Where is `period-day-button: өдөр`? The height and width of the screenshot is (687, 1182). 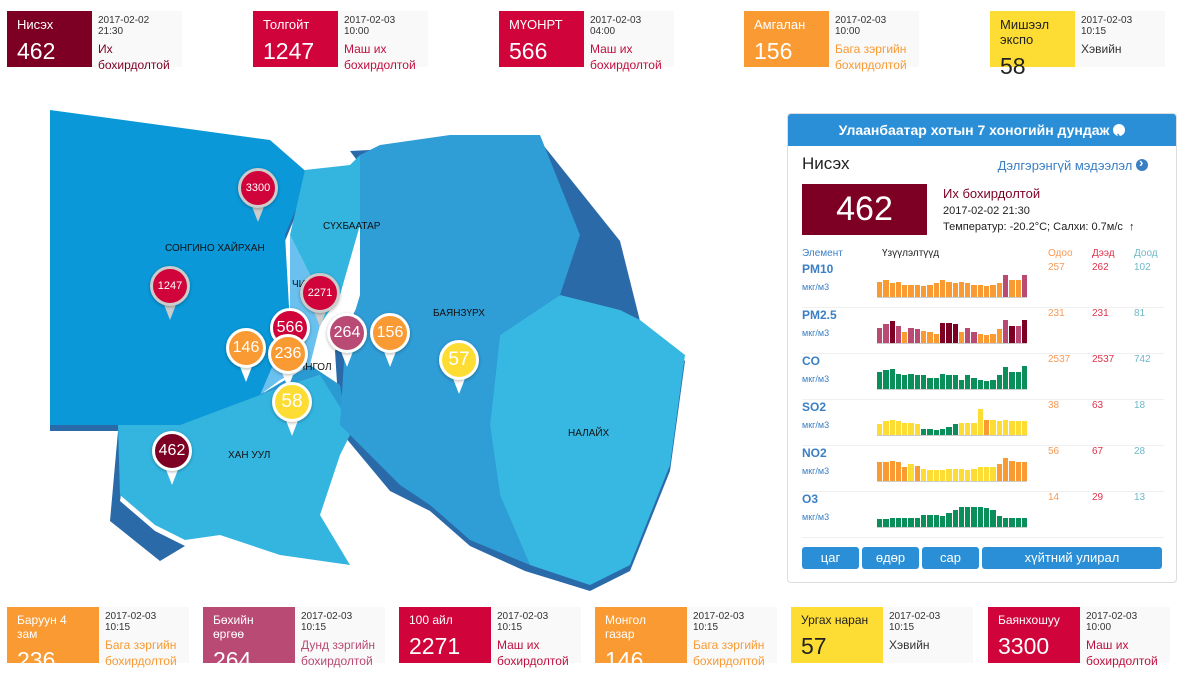
period-day-button: өдөр is located at coordinates (890, 558).